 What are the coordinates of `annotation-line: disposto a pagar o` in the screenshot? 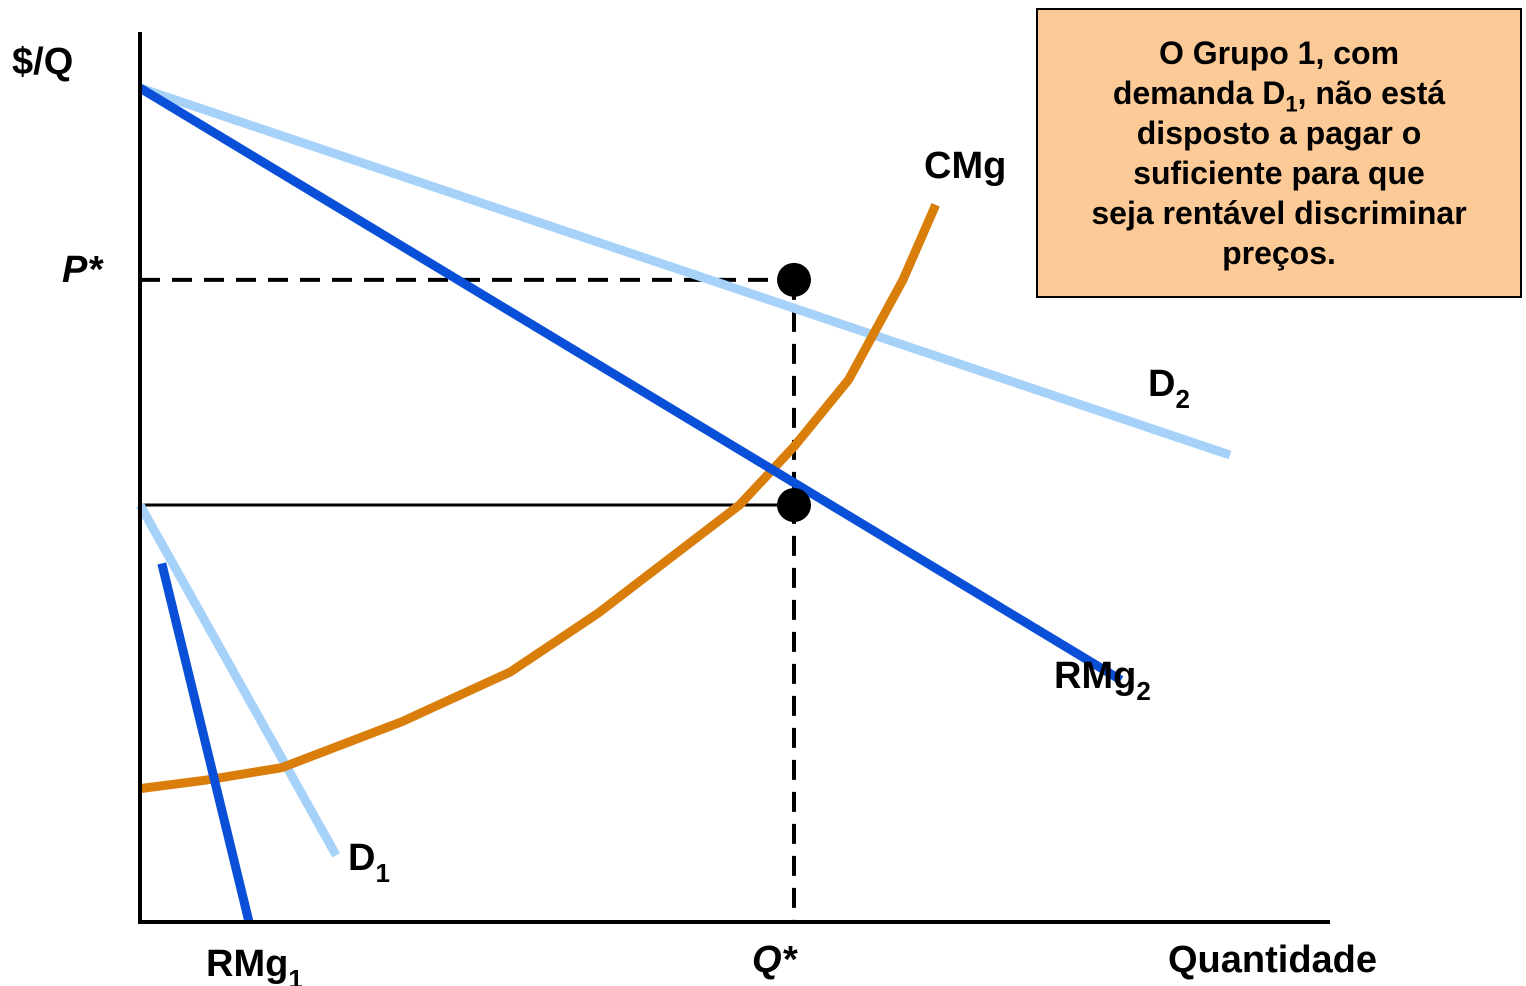 It's located at (1279, 133).